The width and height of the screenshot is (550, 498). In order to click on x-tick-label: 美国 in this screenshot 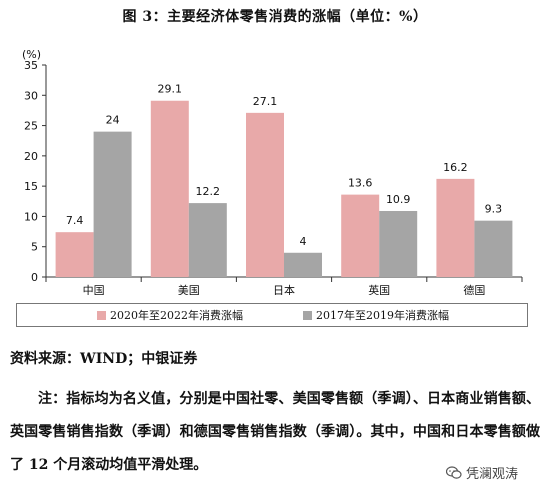, I will do `click(189, 289)`.